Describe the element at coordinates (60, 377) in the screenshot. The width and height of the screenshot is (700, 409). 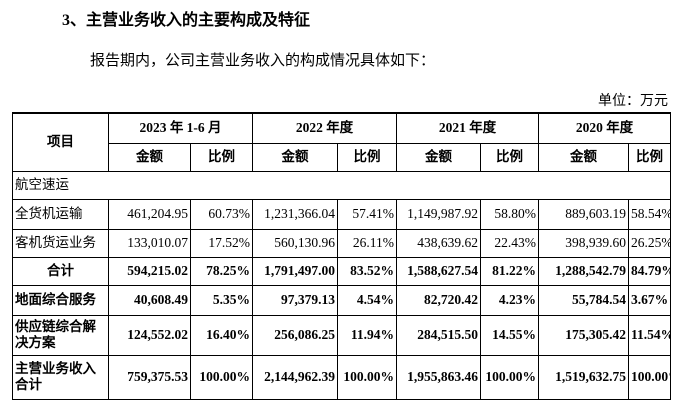
I see `row-label: 主营业务收入合计` at that location.